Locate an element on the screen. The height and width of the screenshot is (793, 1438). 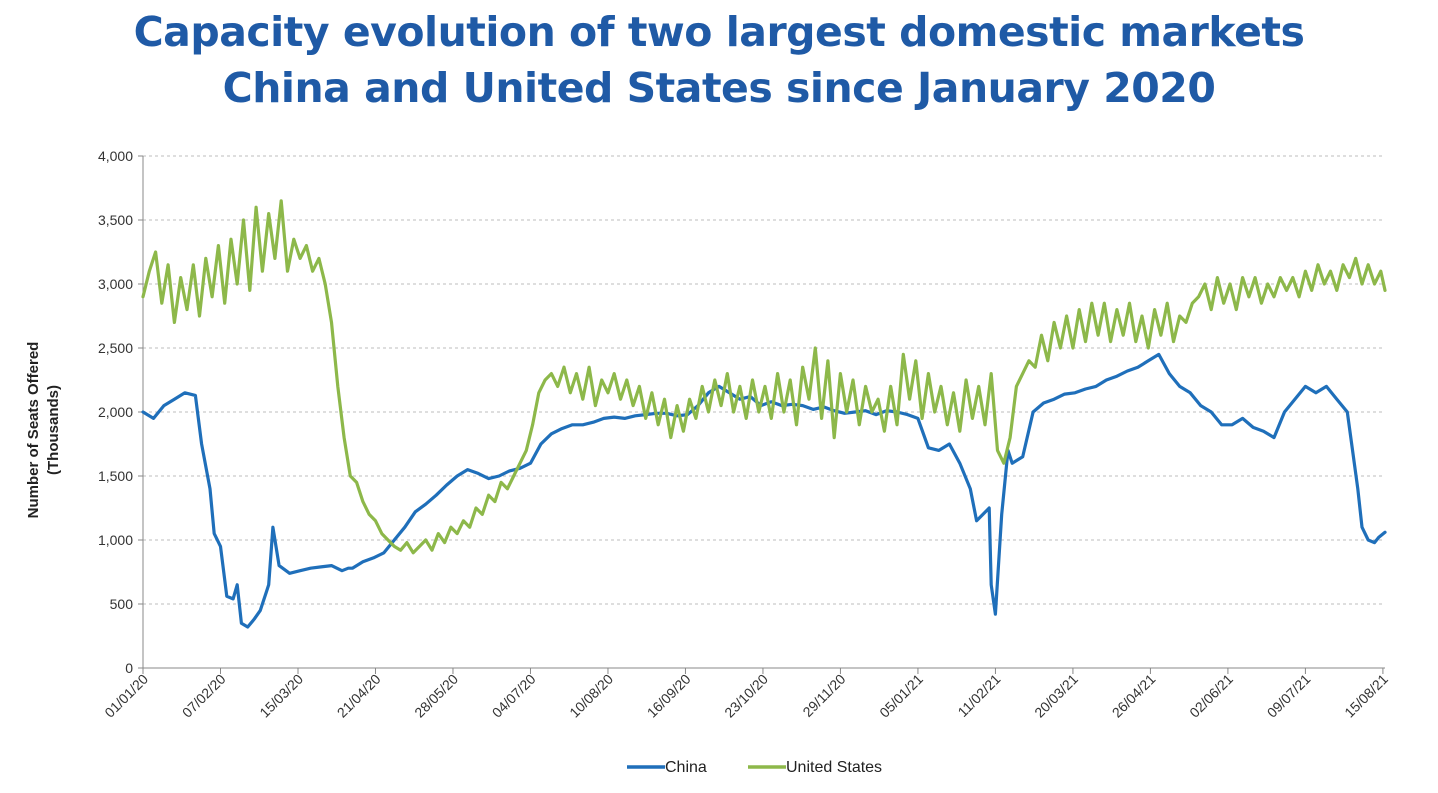
y-tick-label: 0 is located at coordinates (129, 668).